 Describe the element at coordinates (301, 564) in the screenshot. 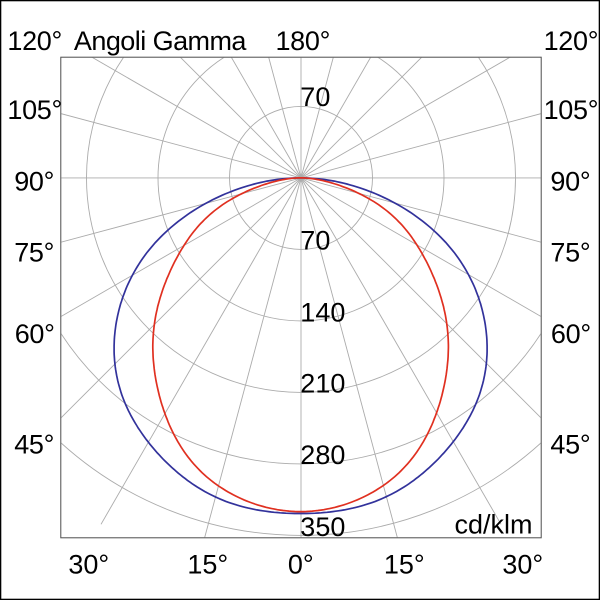

I see `svg-text: 0°` at that location.